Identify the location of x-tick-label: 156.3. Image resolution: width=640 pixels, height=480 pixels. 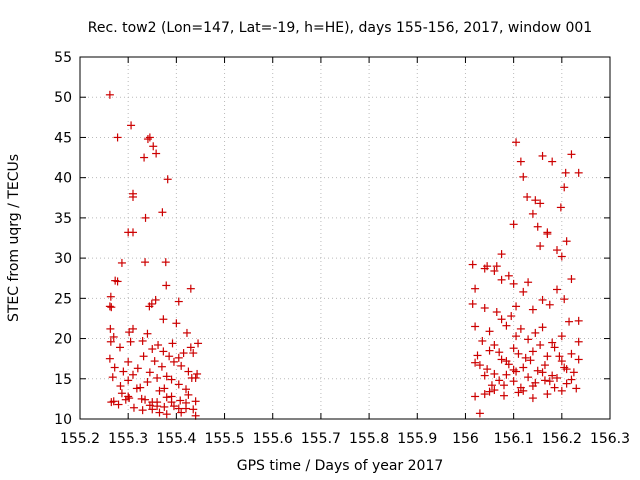
(610, 439).